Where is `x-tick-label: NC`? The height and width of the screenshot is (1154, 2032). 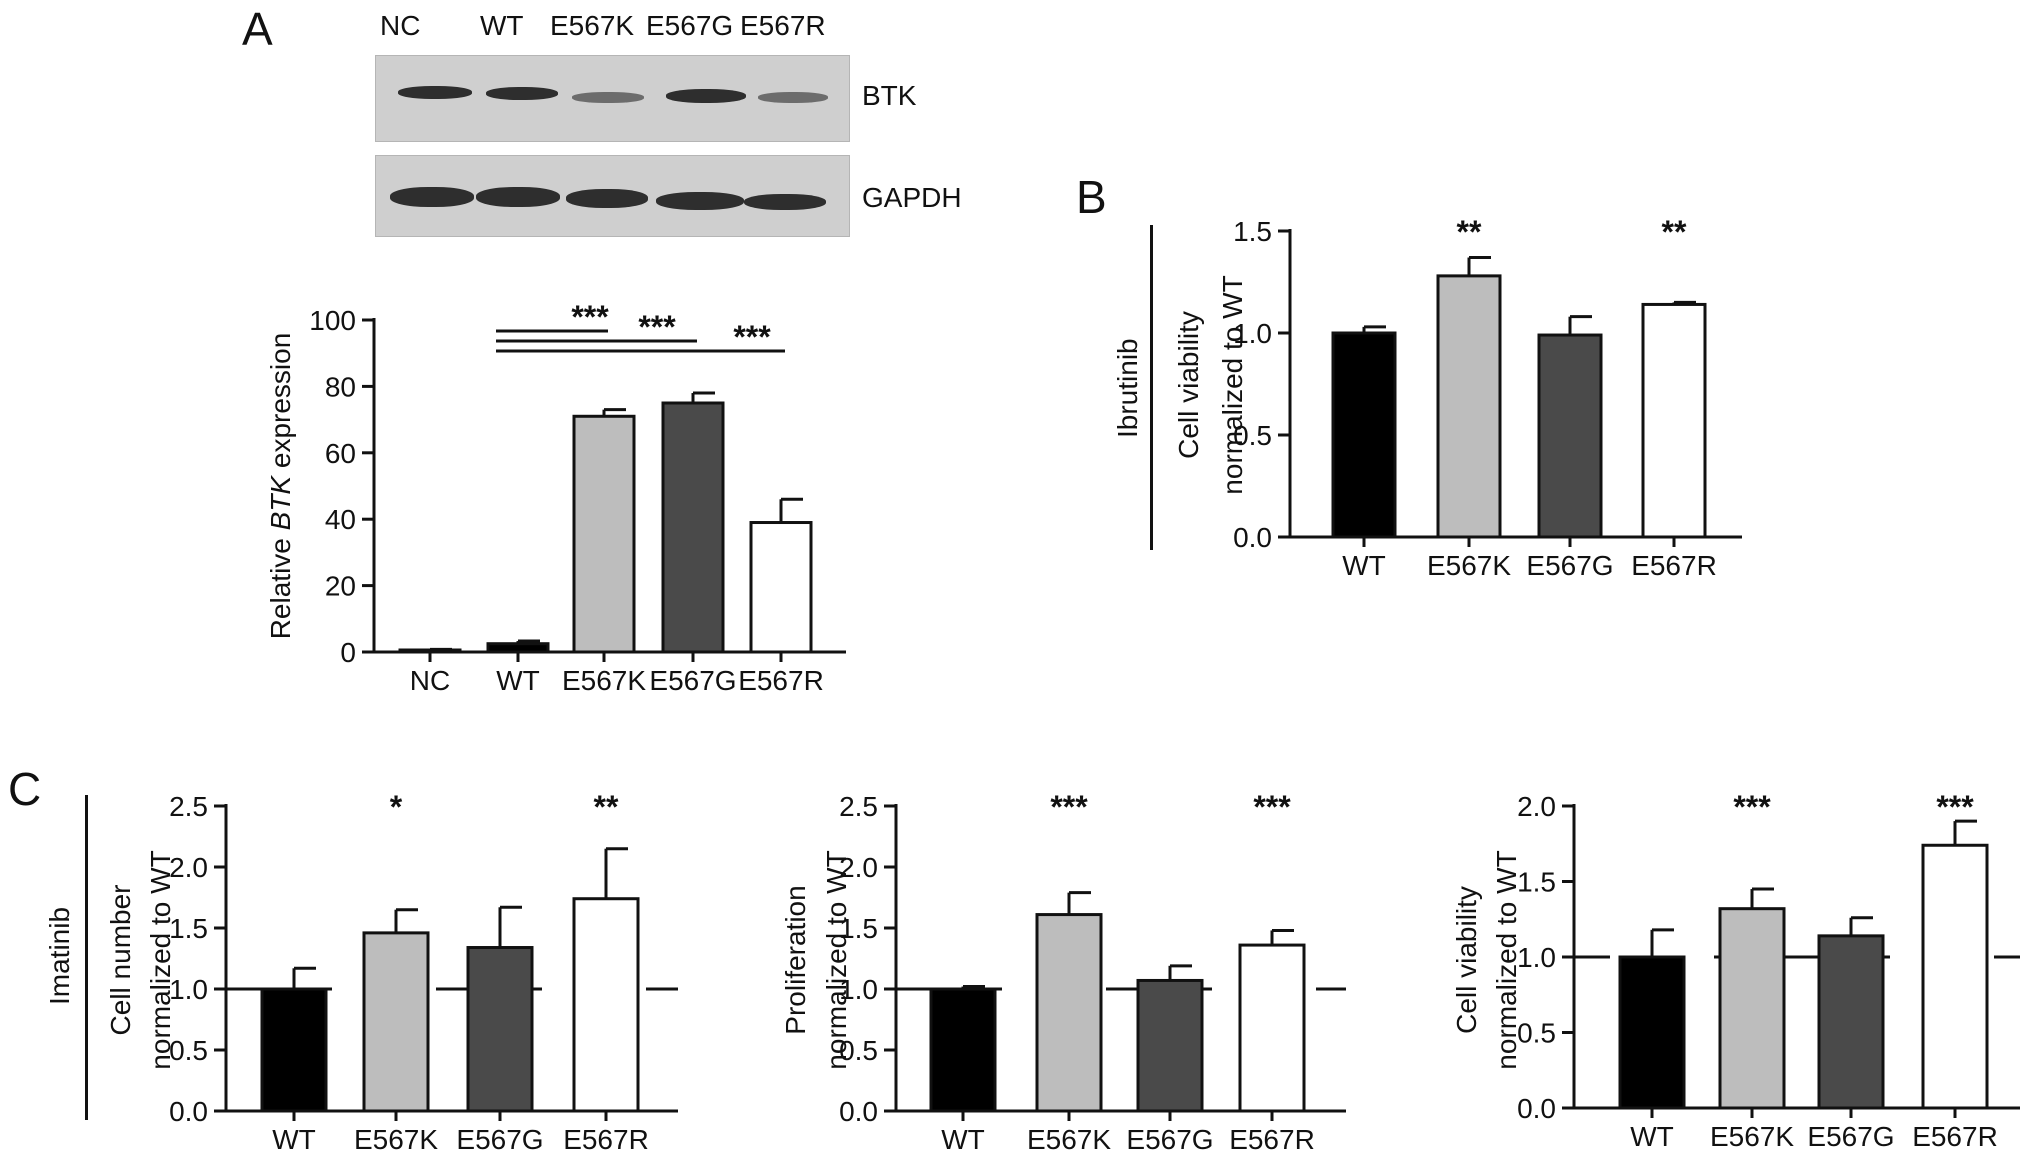
x-tick-label: NC is located at coordinates (430, 680).